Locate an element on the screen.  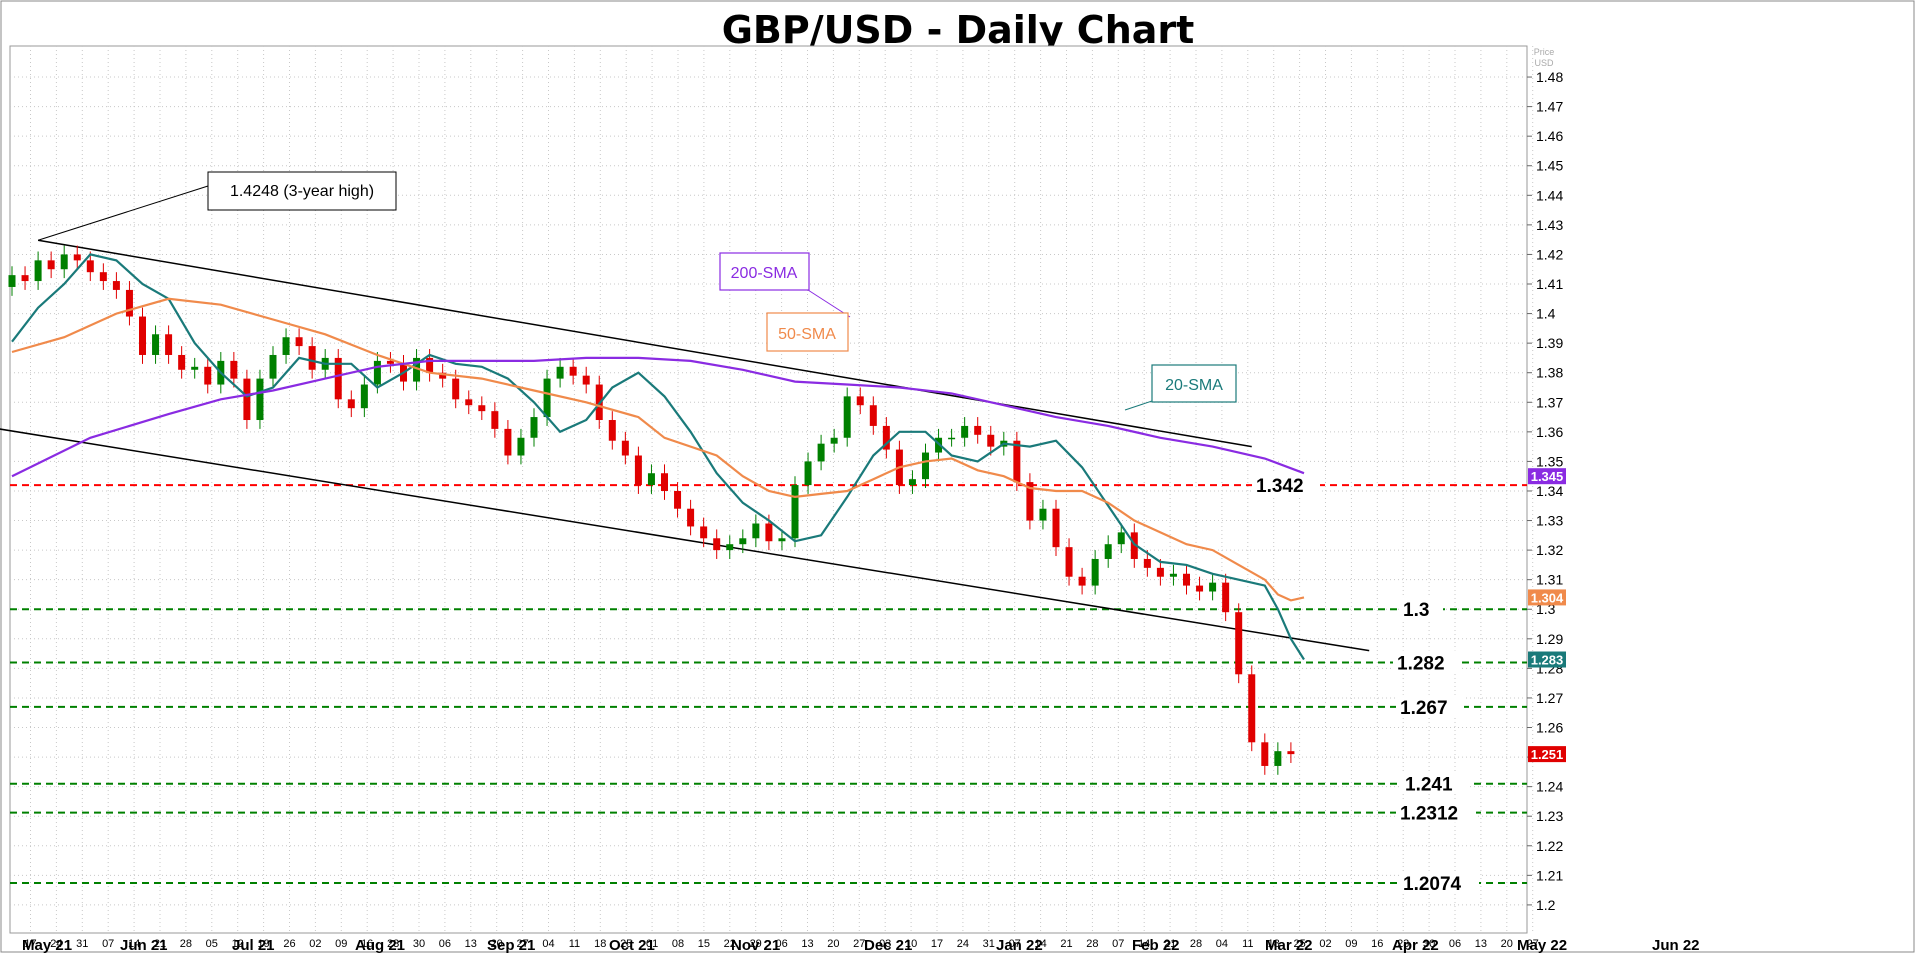
last-price-label: 1.251 is located at coordinates (1547, 754).